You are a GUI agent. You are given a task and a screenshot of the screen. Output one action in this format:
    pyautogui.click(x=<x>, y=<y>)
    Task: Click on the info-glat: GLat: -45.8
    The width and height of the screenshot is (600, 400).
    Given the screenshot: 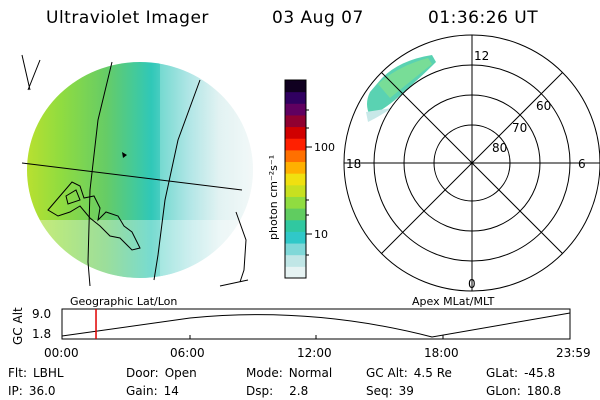 What is the action you would take?
    pyautogui.click(x=521, y=373)
    